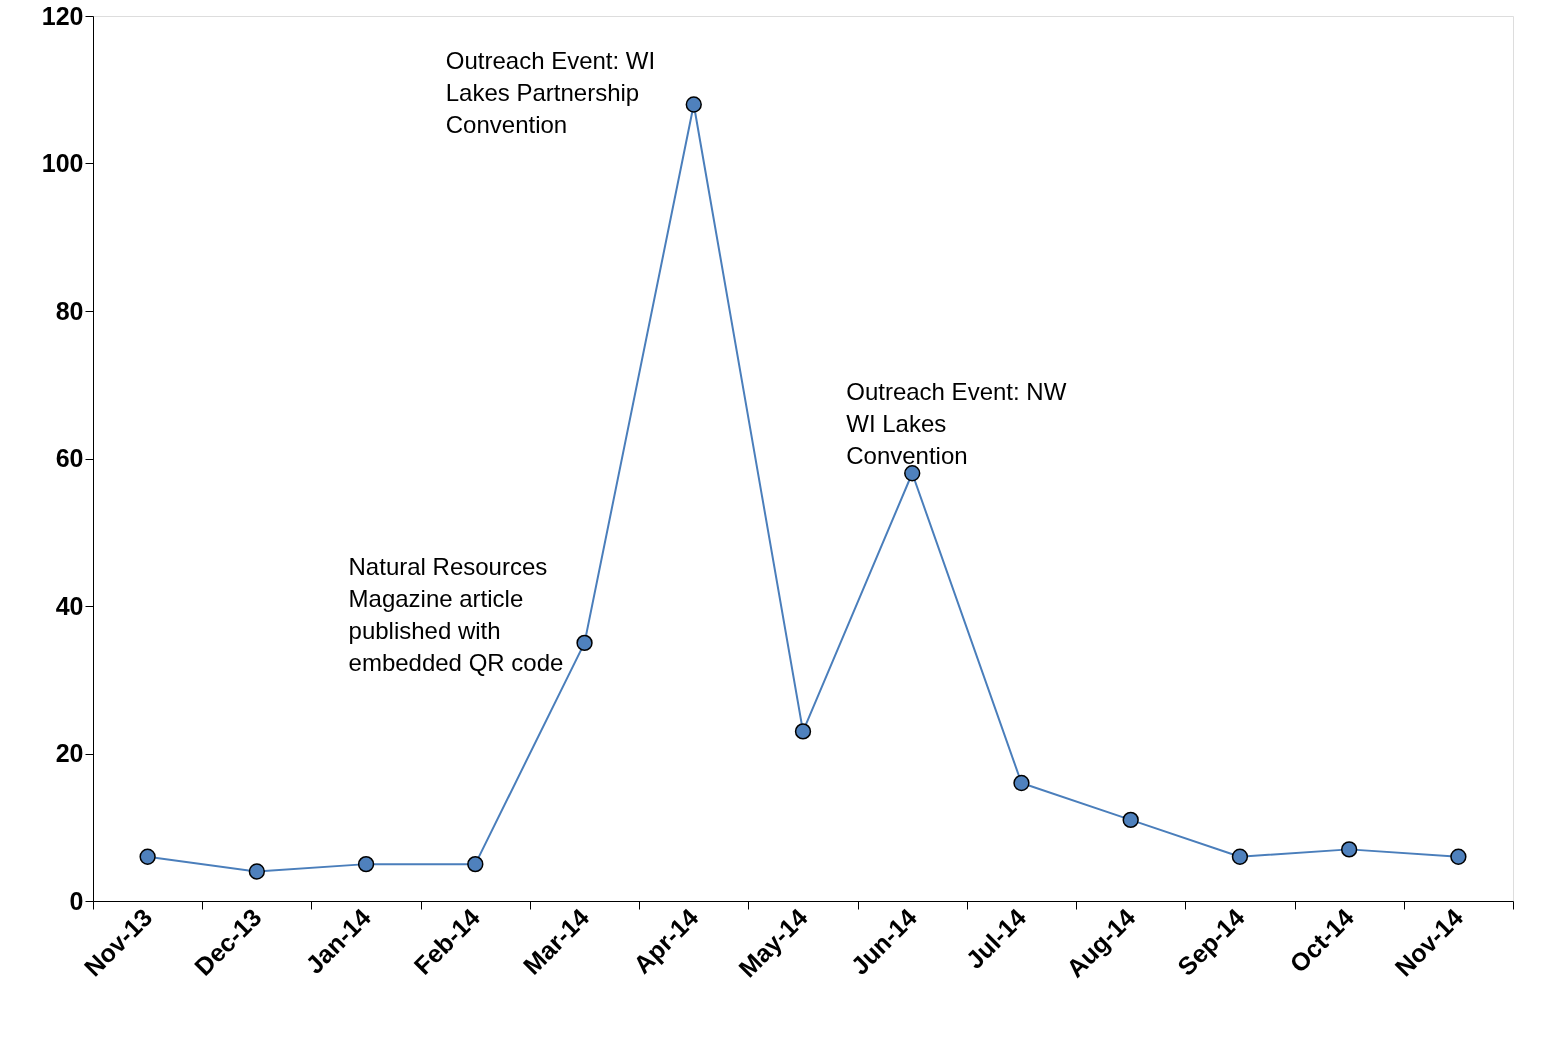  Describe the element at coordinates (956, 424) in the screenshot. I see `annotation: Outreach Event: NW WI Lakes Convention` at that location.